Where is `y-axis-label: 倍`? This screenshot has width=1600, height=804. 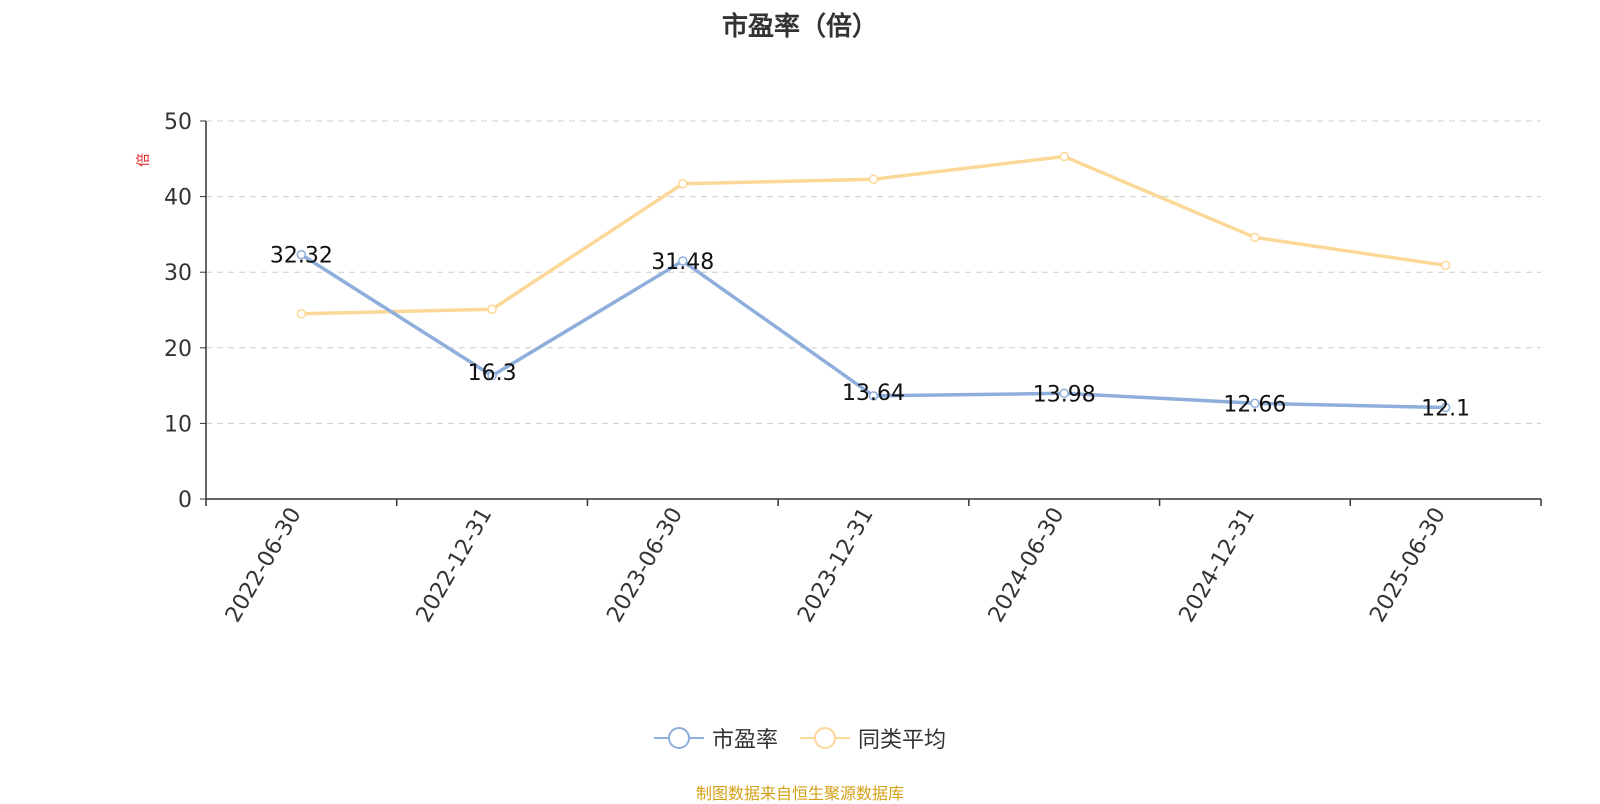 y-axis-label: 倍 is located at coordinates (144, 160).